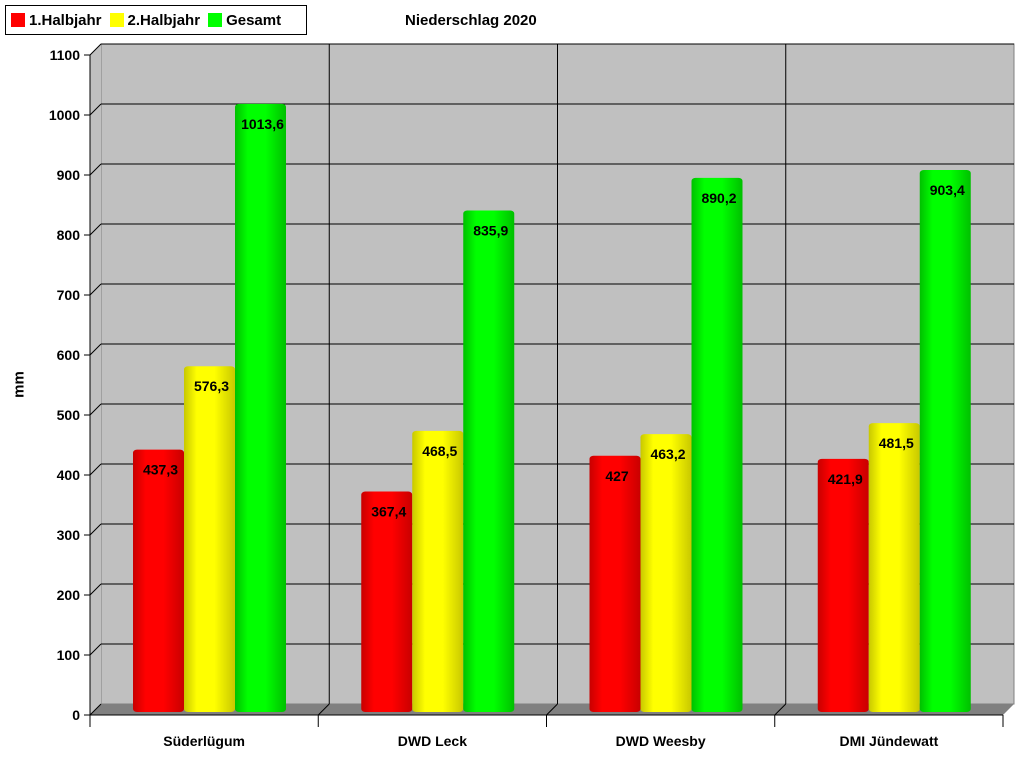 The height and width of the screenshot is (768, 1024). I want to click on y-tick-label: 200, so click(69, 595).